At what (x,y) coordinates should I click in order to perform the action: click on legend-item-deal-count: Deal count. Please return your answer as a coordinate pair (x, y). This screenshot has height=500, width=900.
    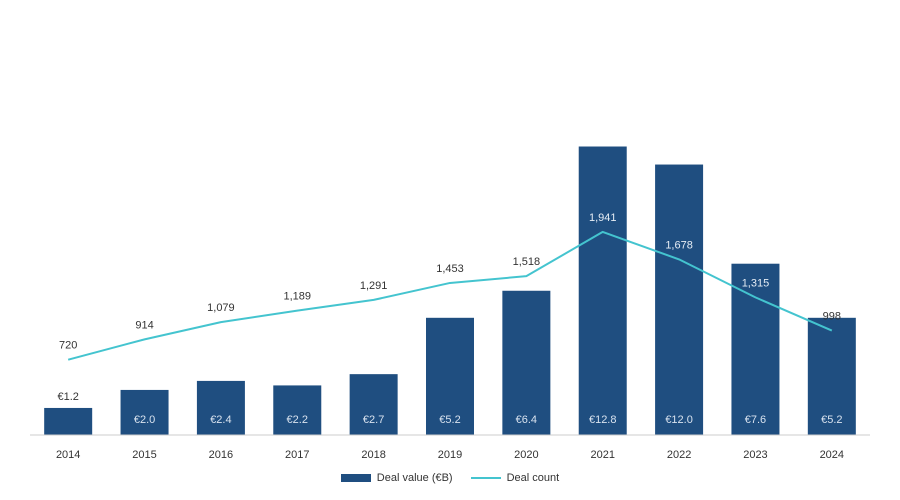
    Looking at the image, I should click on (515, 478).